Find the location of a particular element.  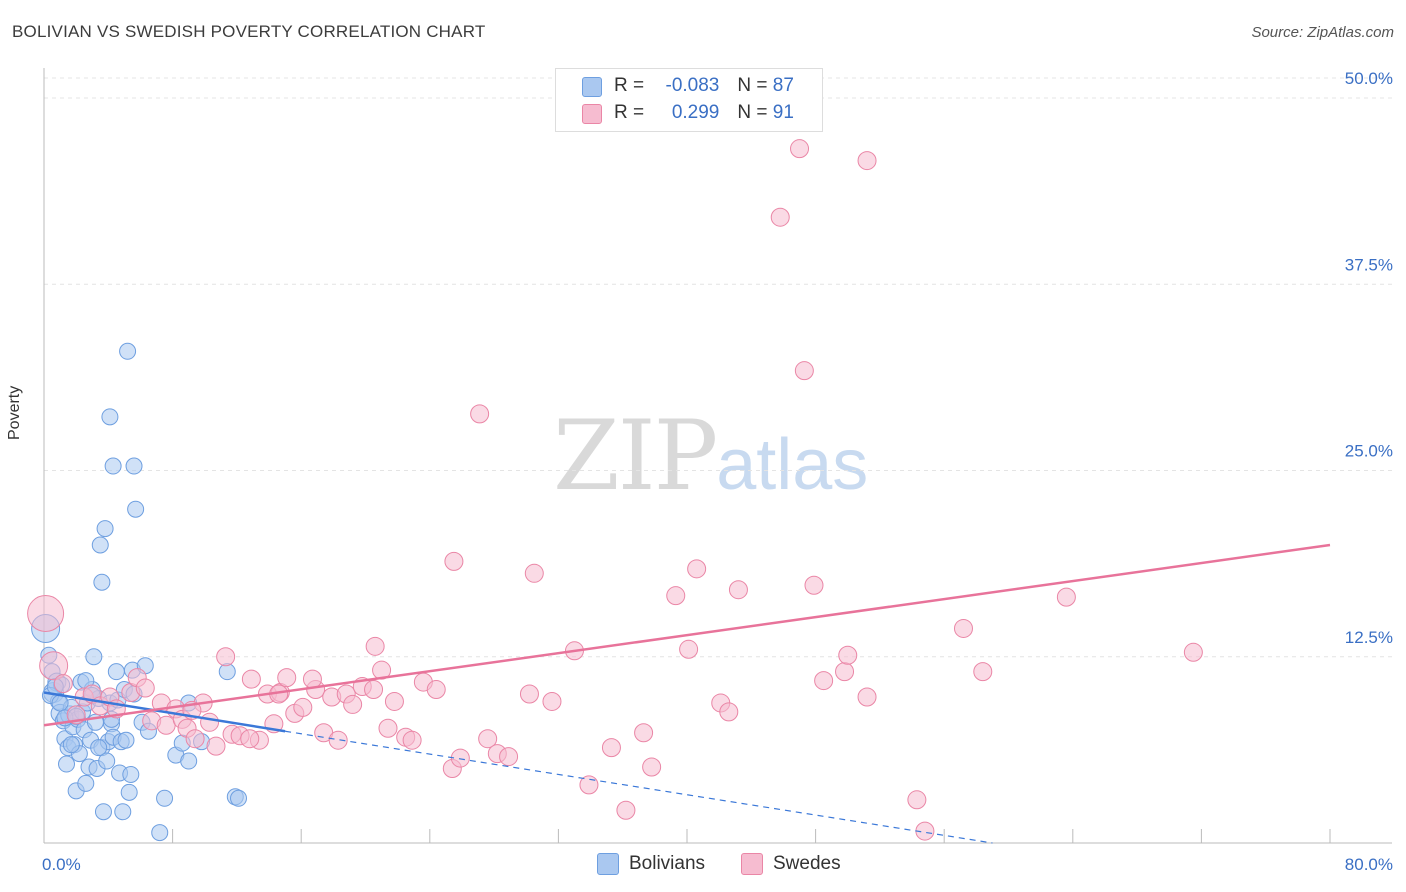

watermark: ZIPatlas is located at coordinates (710, 456).